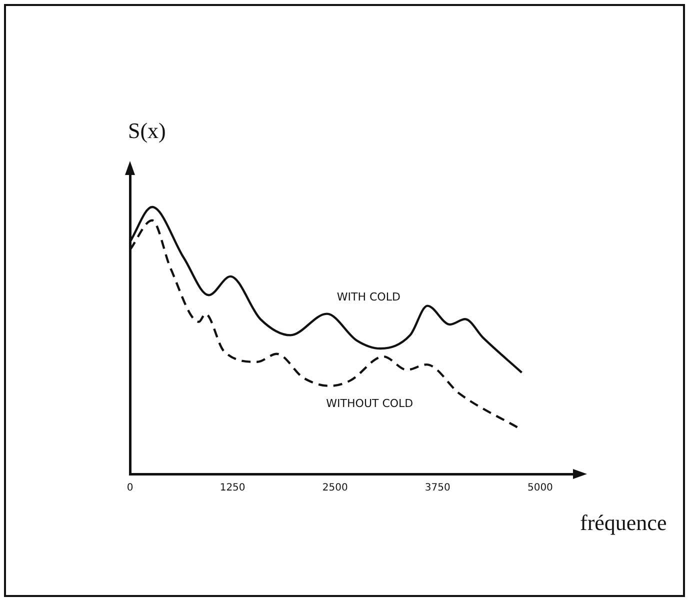 The image size is (693, 605). I want to click on x-axis-title: fréquence, so click(623, 523).